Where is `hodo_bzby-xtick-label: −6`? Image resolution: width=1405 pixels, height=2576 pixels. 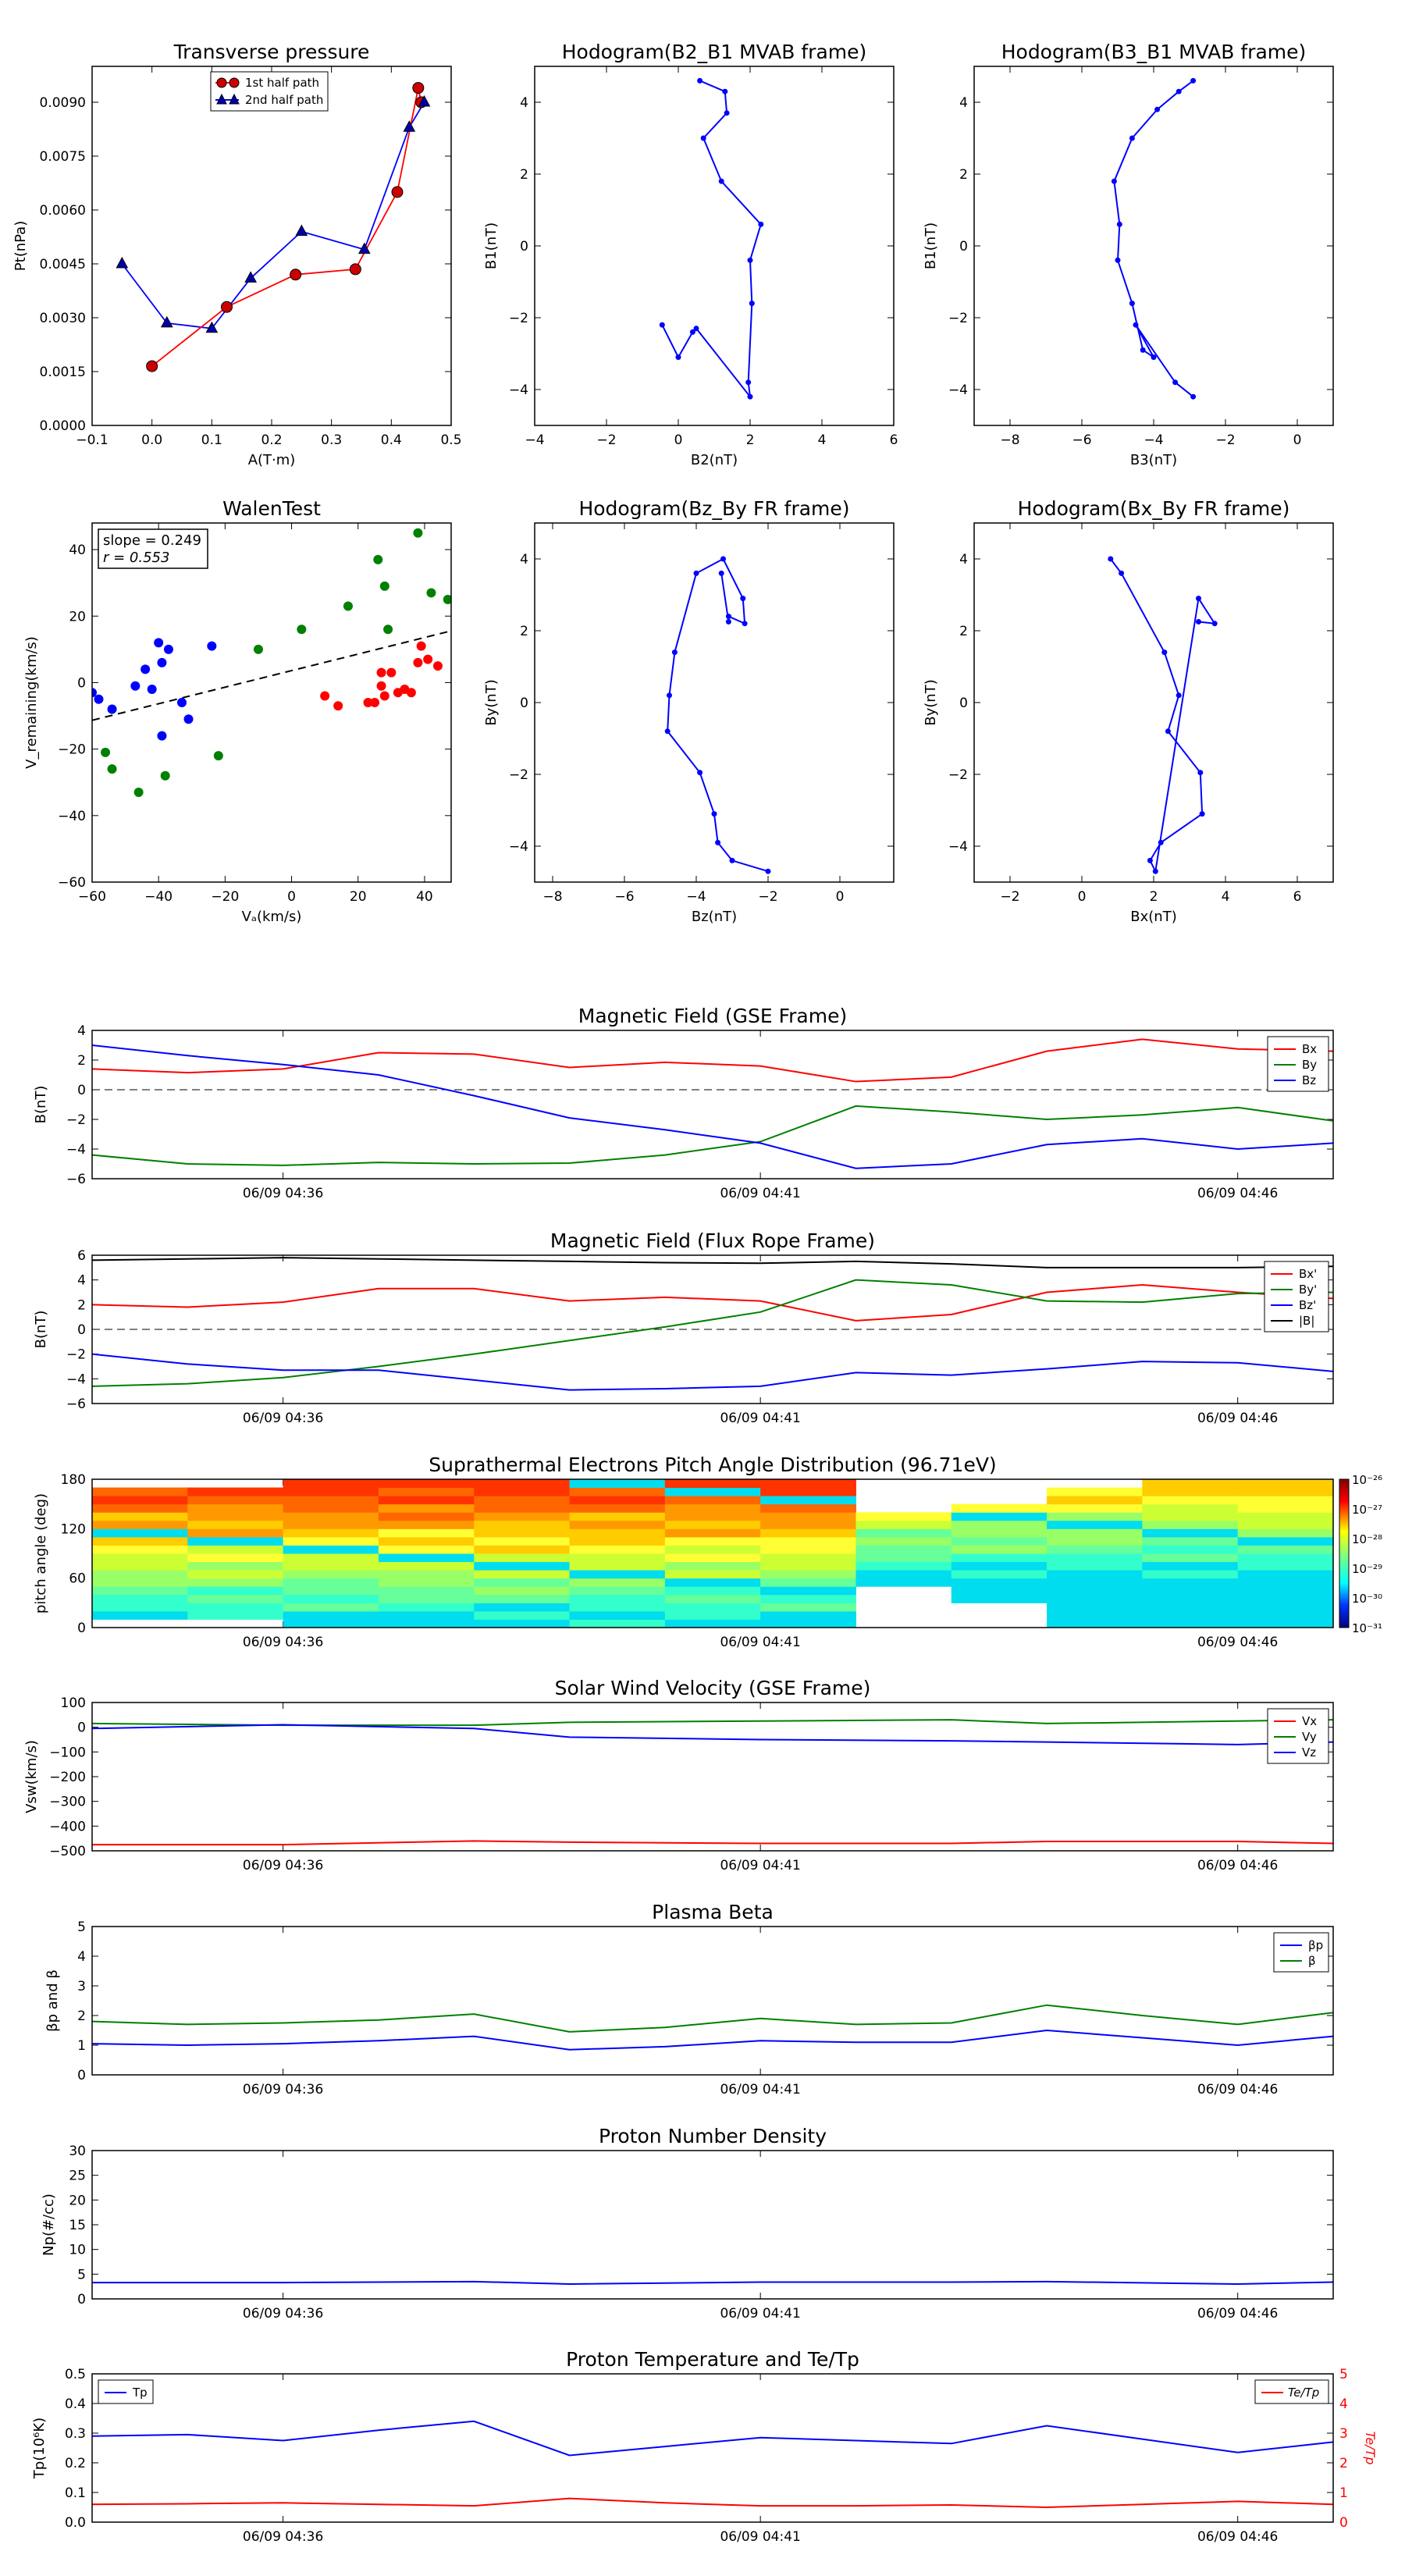 hodo_bzby-xtick-label: −6 is located at coordinates (624, 897).